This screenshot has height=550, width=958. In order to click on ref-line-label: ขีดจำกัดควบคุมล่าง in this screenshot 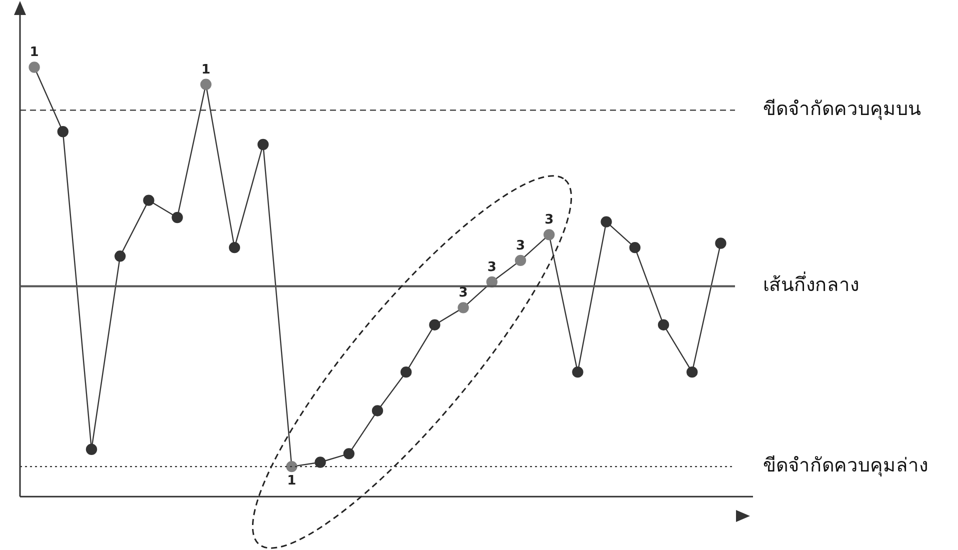, I will do `click(845, 466)`.